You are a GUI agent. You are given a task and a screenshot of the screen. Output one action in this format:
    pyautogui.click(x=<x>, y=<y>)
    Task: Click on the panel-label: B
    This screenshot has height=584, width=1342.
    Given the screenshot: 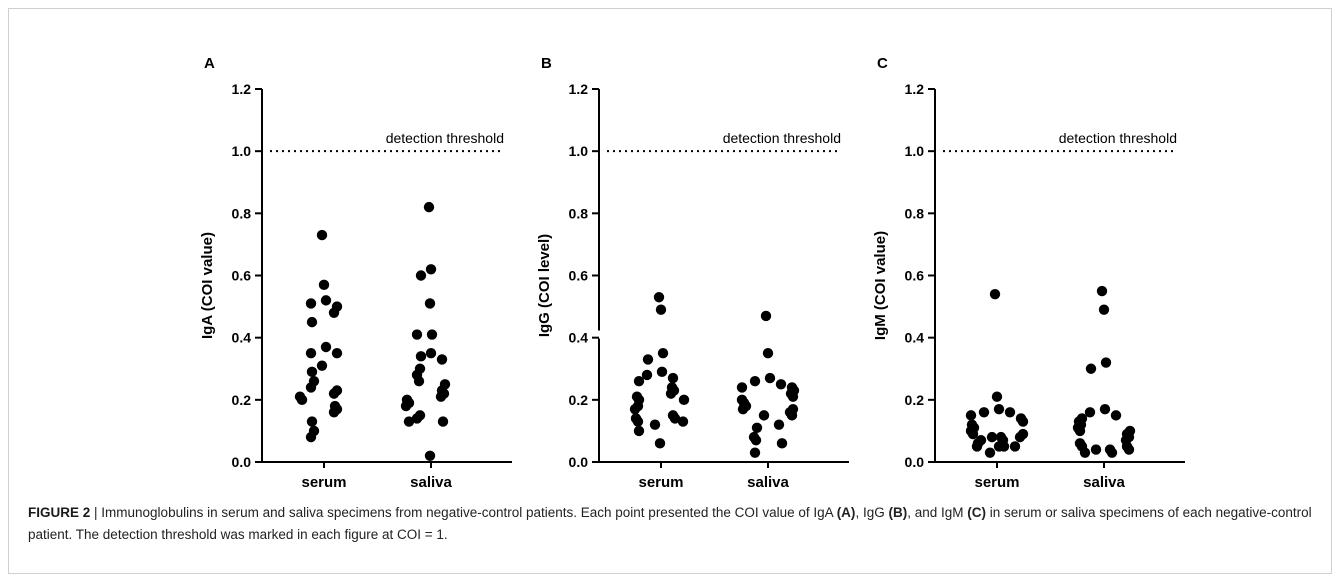 What is the action you would take?
    pyautogui.click(x=546, y=63)
    